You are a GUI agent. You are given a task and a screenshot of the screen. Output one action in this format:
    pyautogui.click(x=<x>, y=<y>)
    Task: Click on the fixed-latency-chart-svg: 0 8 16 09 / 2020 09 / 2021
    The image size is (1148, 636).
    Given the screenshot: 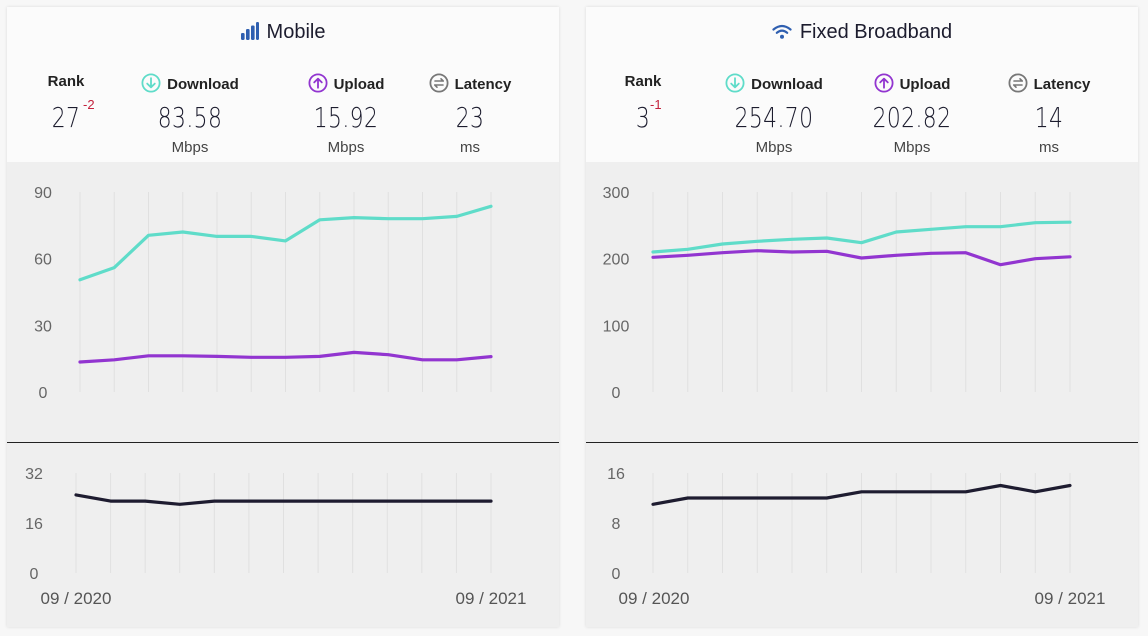 What is the action you would take?
    pyautogui.click(x=856, y=537)
    